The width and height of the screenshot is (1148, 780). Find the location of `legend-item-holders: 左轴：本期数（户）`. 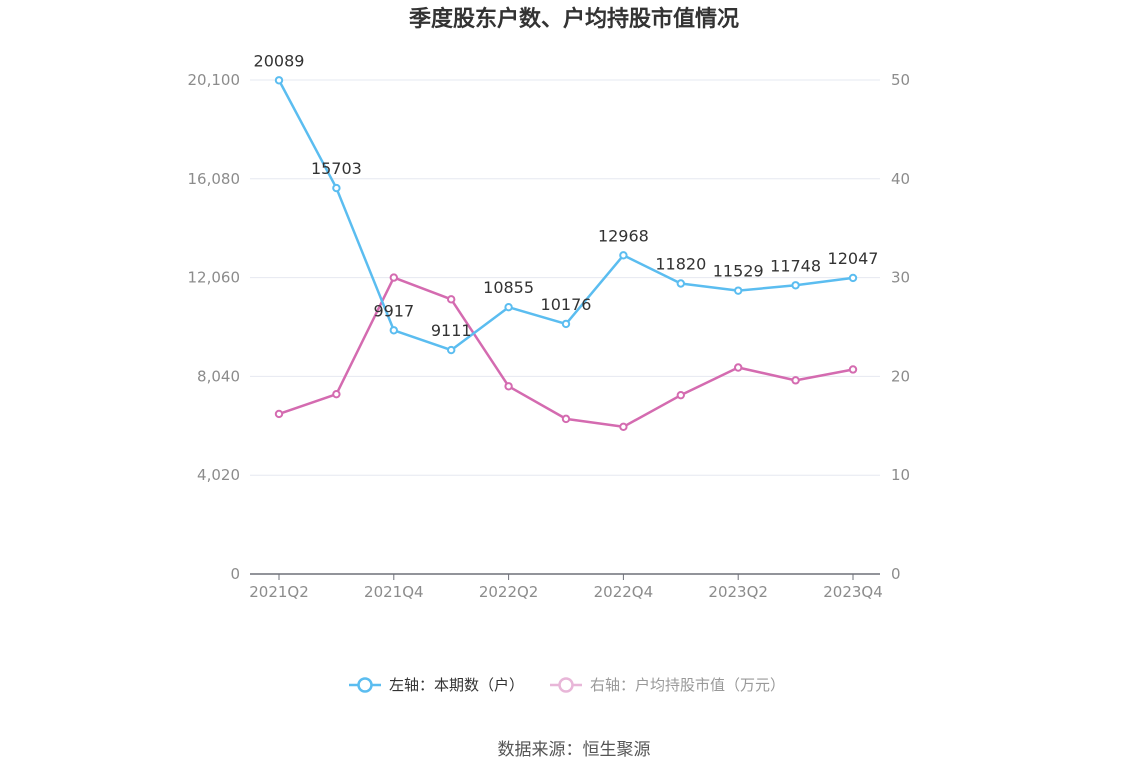

legend-item-holders: 左轴：本期数（户） is located at coordinates (436, 685).